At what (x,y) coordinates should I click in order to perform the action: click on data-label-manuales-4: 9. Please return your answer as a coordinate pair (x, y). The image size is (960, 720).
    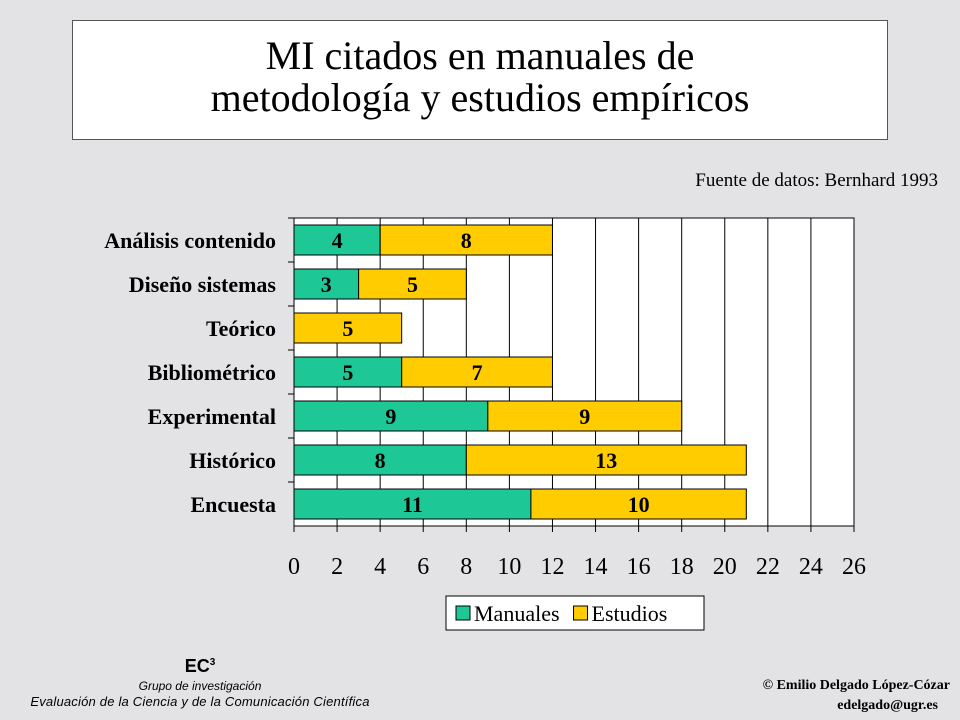
    Looking at the image, I should click on (390, 416).